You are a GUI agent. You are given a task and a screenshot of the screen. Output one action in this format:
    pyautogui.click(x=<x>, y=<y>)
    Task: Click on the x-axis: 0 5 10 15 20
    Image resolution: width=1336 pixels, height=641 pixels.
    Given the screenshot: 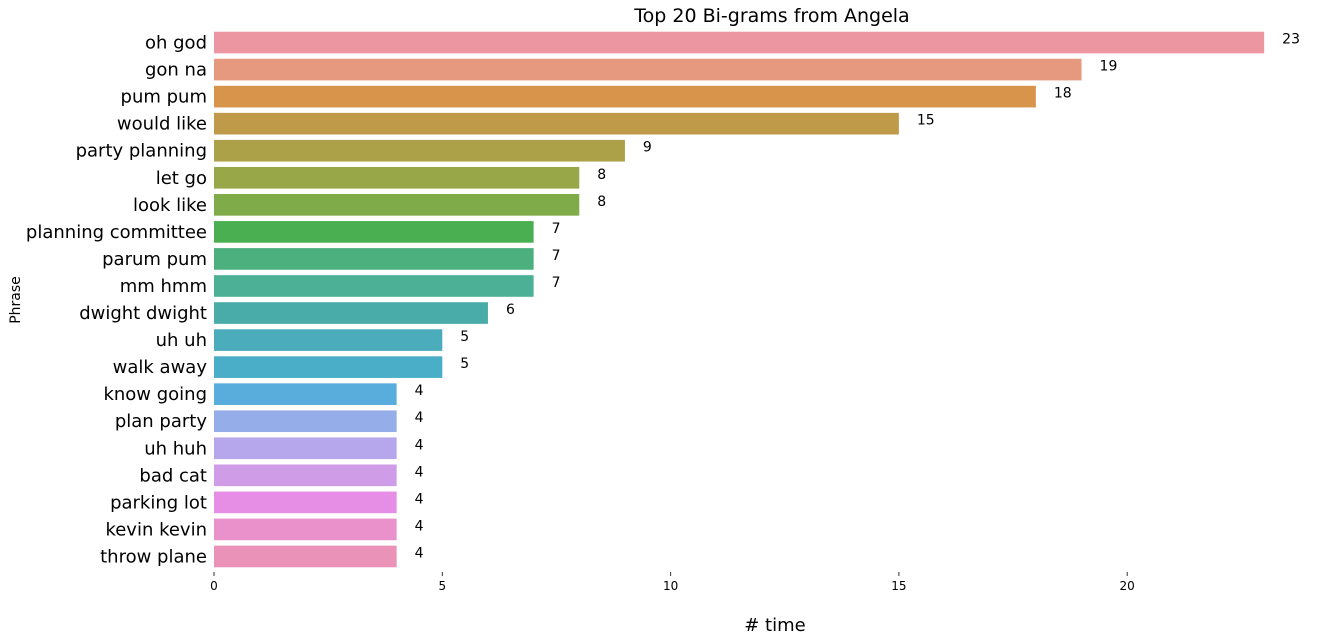 What is the action you would take?
    pyautogui.click(x=672, y=582)
    